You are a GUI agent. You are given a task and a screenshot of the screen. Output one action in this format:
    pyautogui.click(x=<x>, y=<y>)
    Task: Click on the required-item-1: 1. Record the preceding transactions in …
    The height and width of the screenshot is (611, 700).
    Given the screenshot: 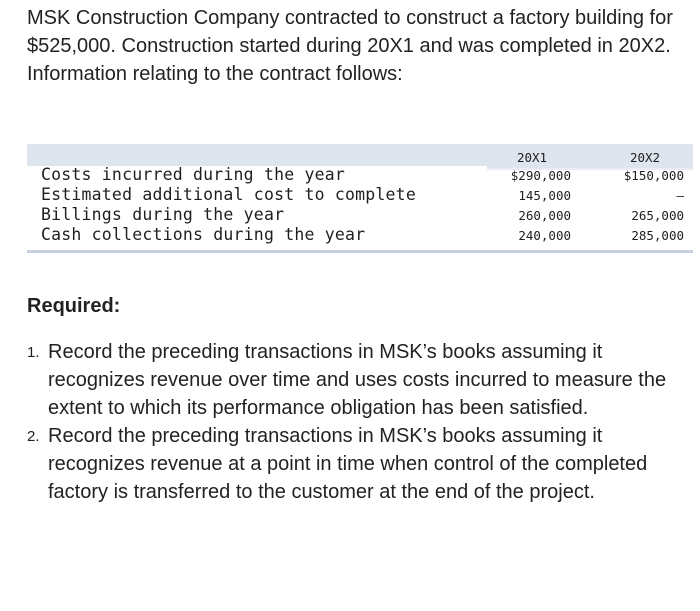 What is the action you would take?
    pyautogui.click(x=357, y=380)
    